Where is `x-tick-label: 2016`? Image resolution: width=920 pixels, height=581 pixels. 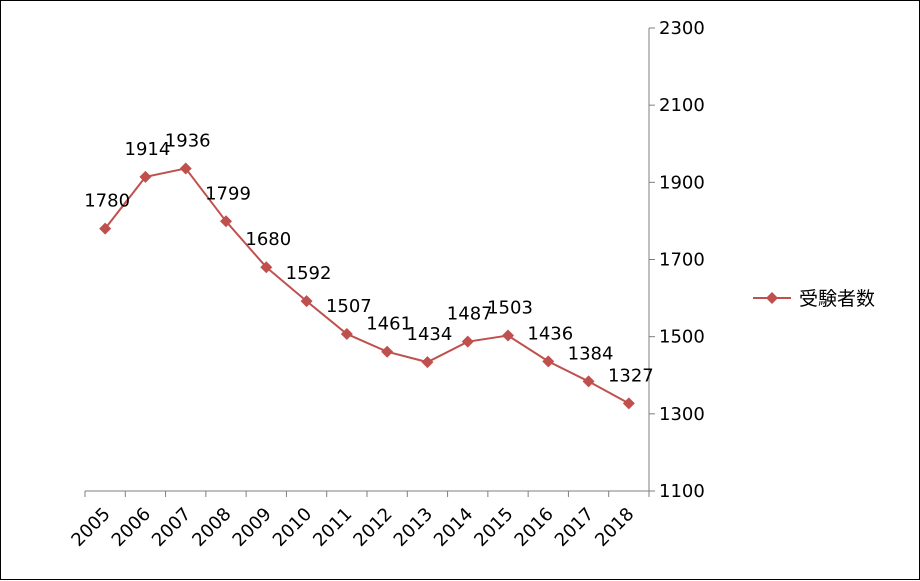 x-tick-label: 2016 is located at coordinates (534, 527).